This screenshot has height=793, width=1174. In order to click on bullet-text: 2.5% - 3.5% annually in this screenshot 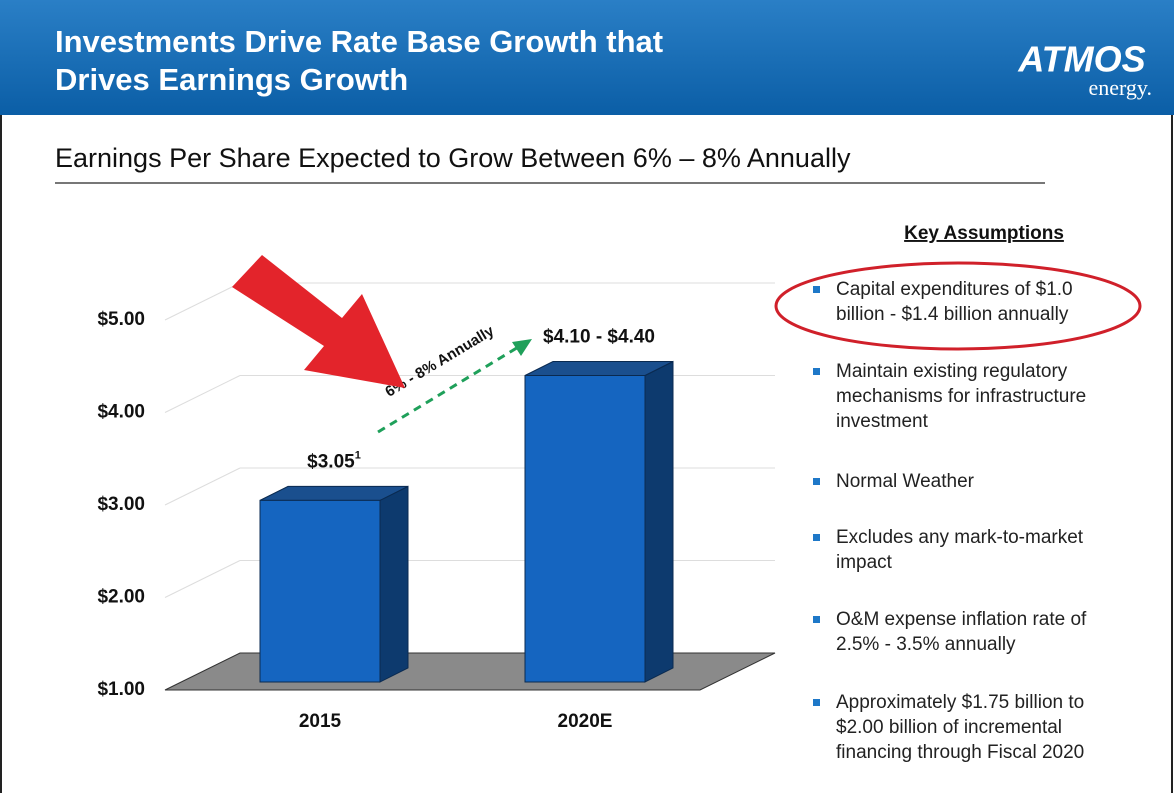, I will do `click(926, 644)`.